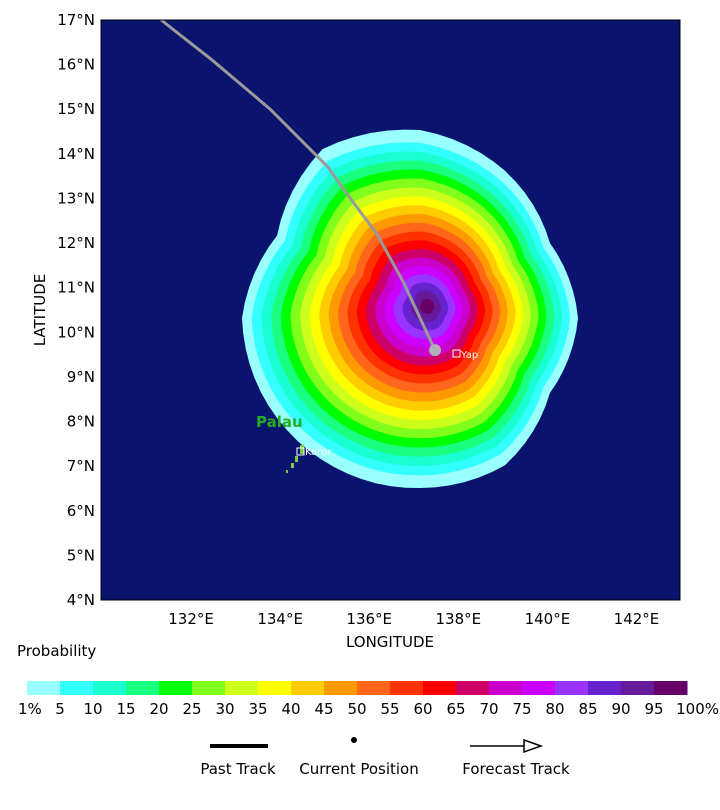 Image resolution: width=720 pixels, height=810 pixels. I want to click on lat-tick-label: 12°N, so click(76, 243).